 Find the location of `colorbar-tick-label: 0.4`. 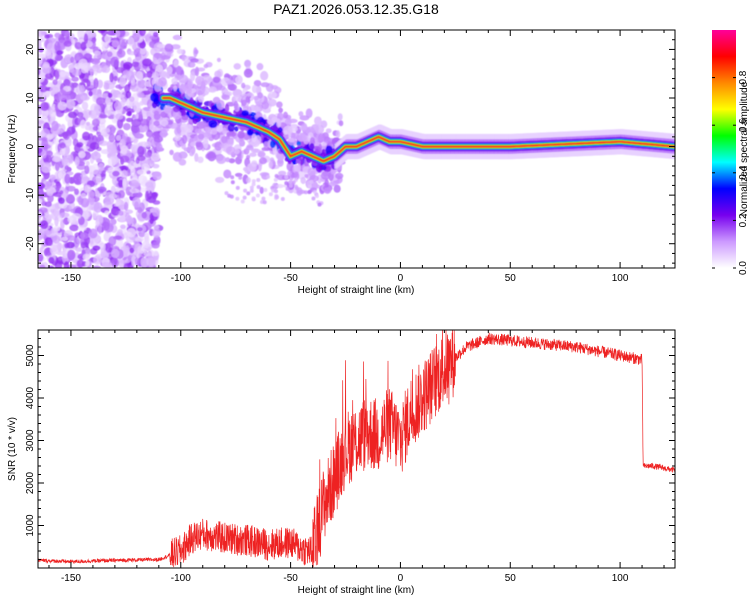

colorbar-tick-label: 0.4 is located at coordinates (743, 172).